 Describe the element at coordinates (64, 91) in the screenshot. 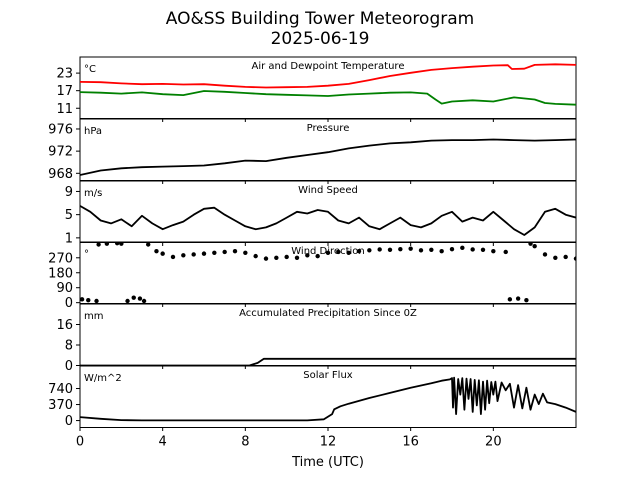

I see `ytick-label-temp-1: 17` at that location.